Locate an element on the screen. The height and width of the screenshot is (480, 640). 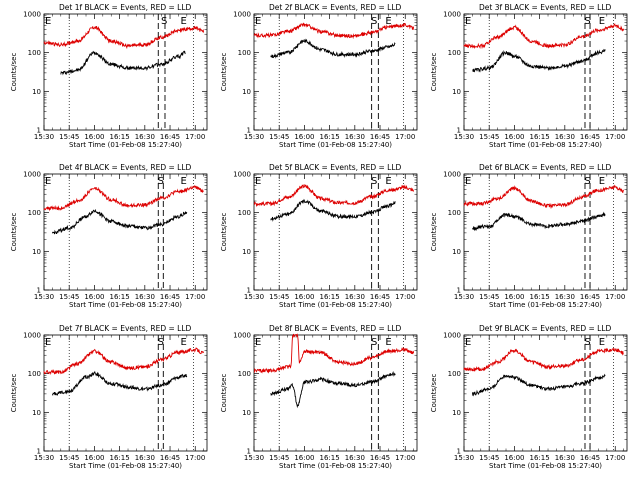
panel-title: Det 6f BLACK = Events, RED = LLD is located at coordinates (545, 167).